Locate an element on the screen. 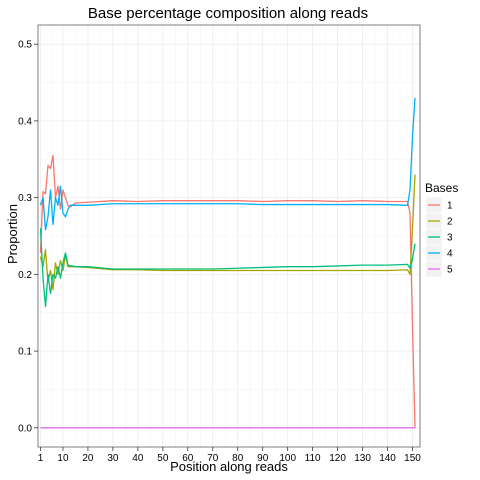 The image size is (480, 480). x-tick-label: 150 is located at coordinates (412, 458).